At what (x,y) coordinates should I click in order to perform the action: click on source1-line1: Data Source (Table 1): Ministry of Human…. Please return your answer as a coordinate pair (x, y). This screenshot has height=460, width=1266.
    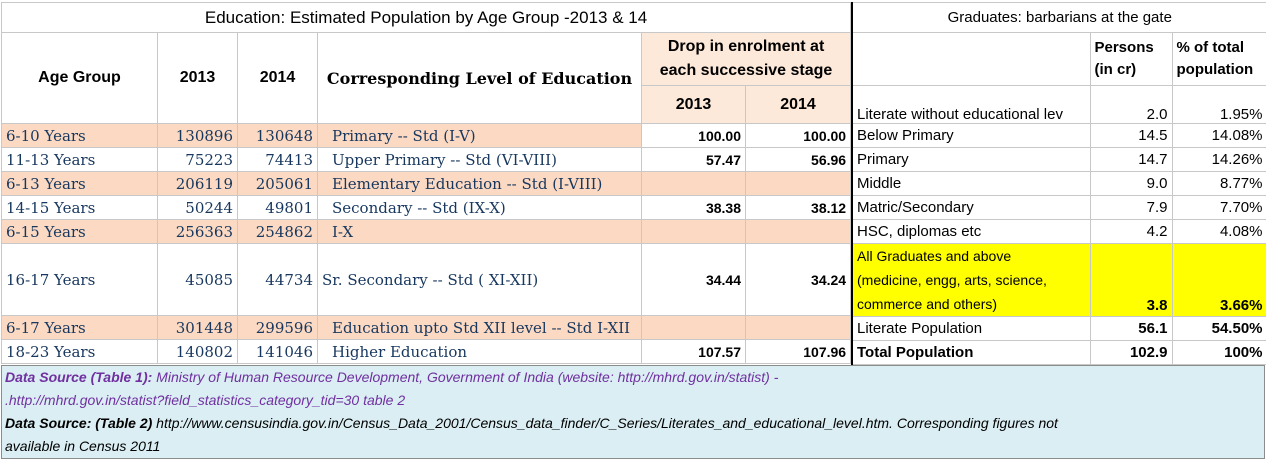
    Looking at the image, I should click on (633, 377).